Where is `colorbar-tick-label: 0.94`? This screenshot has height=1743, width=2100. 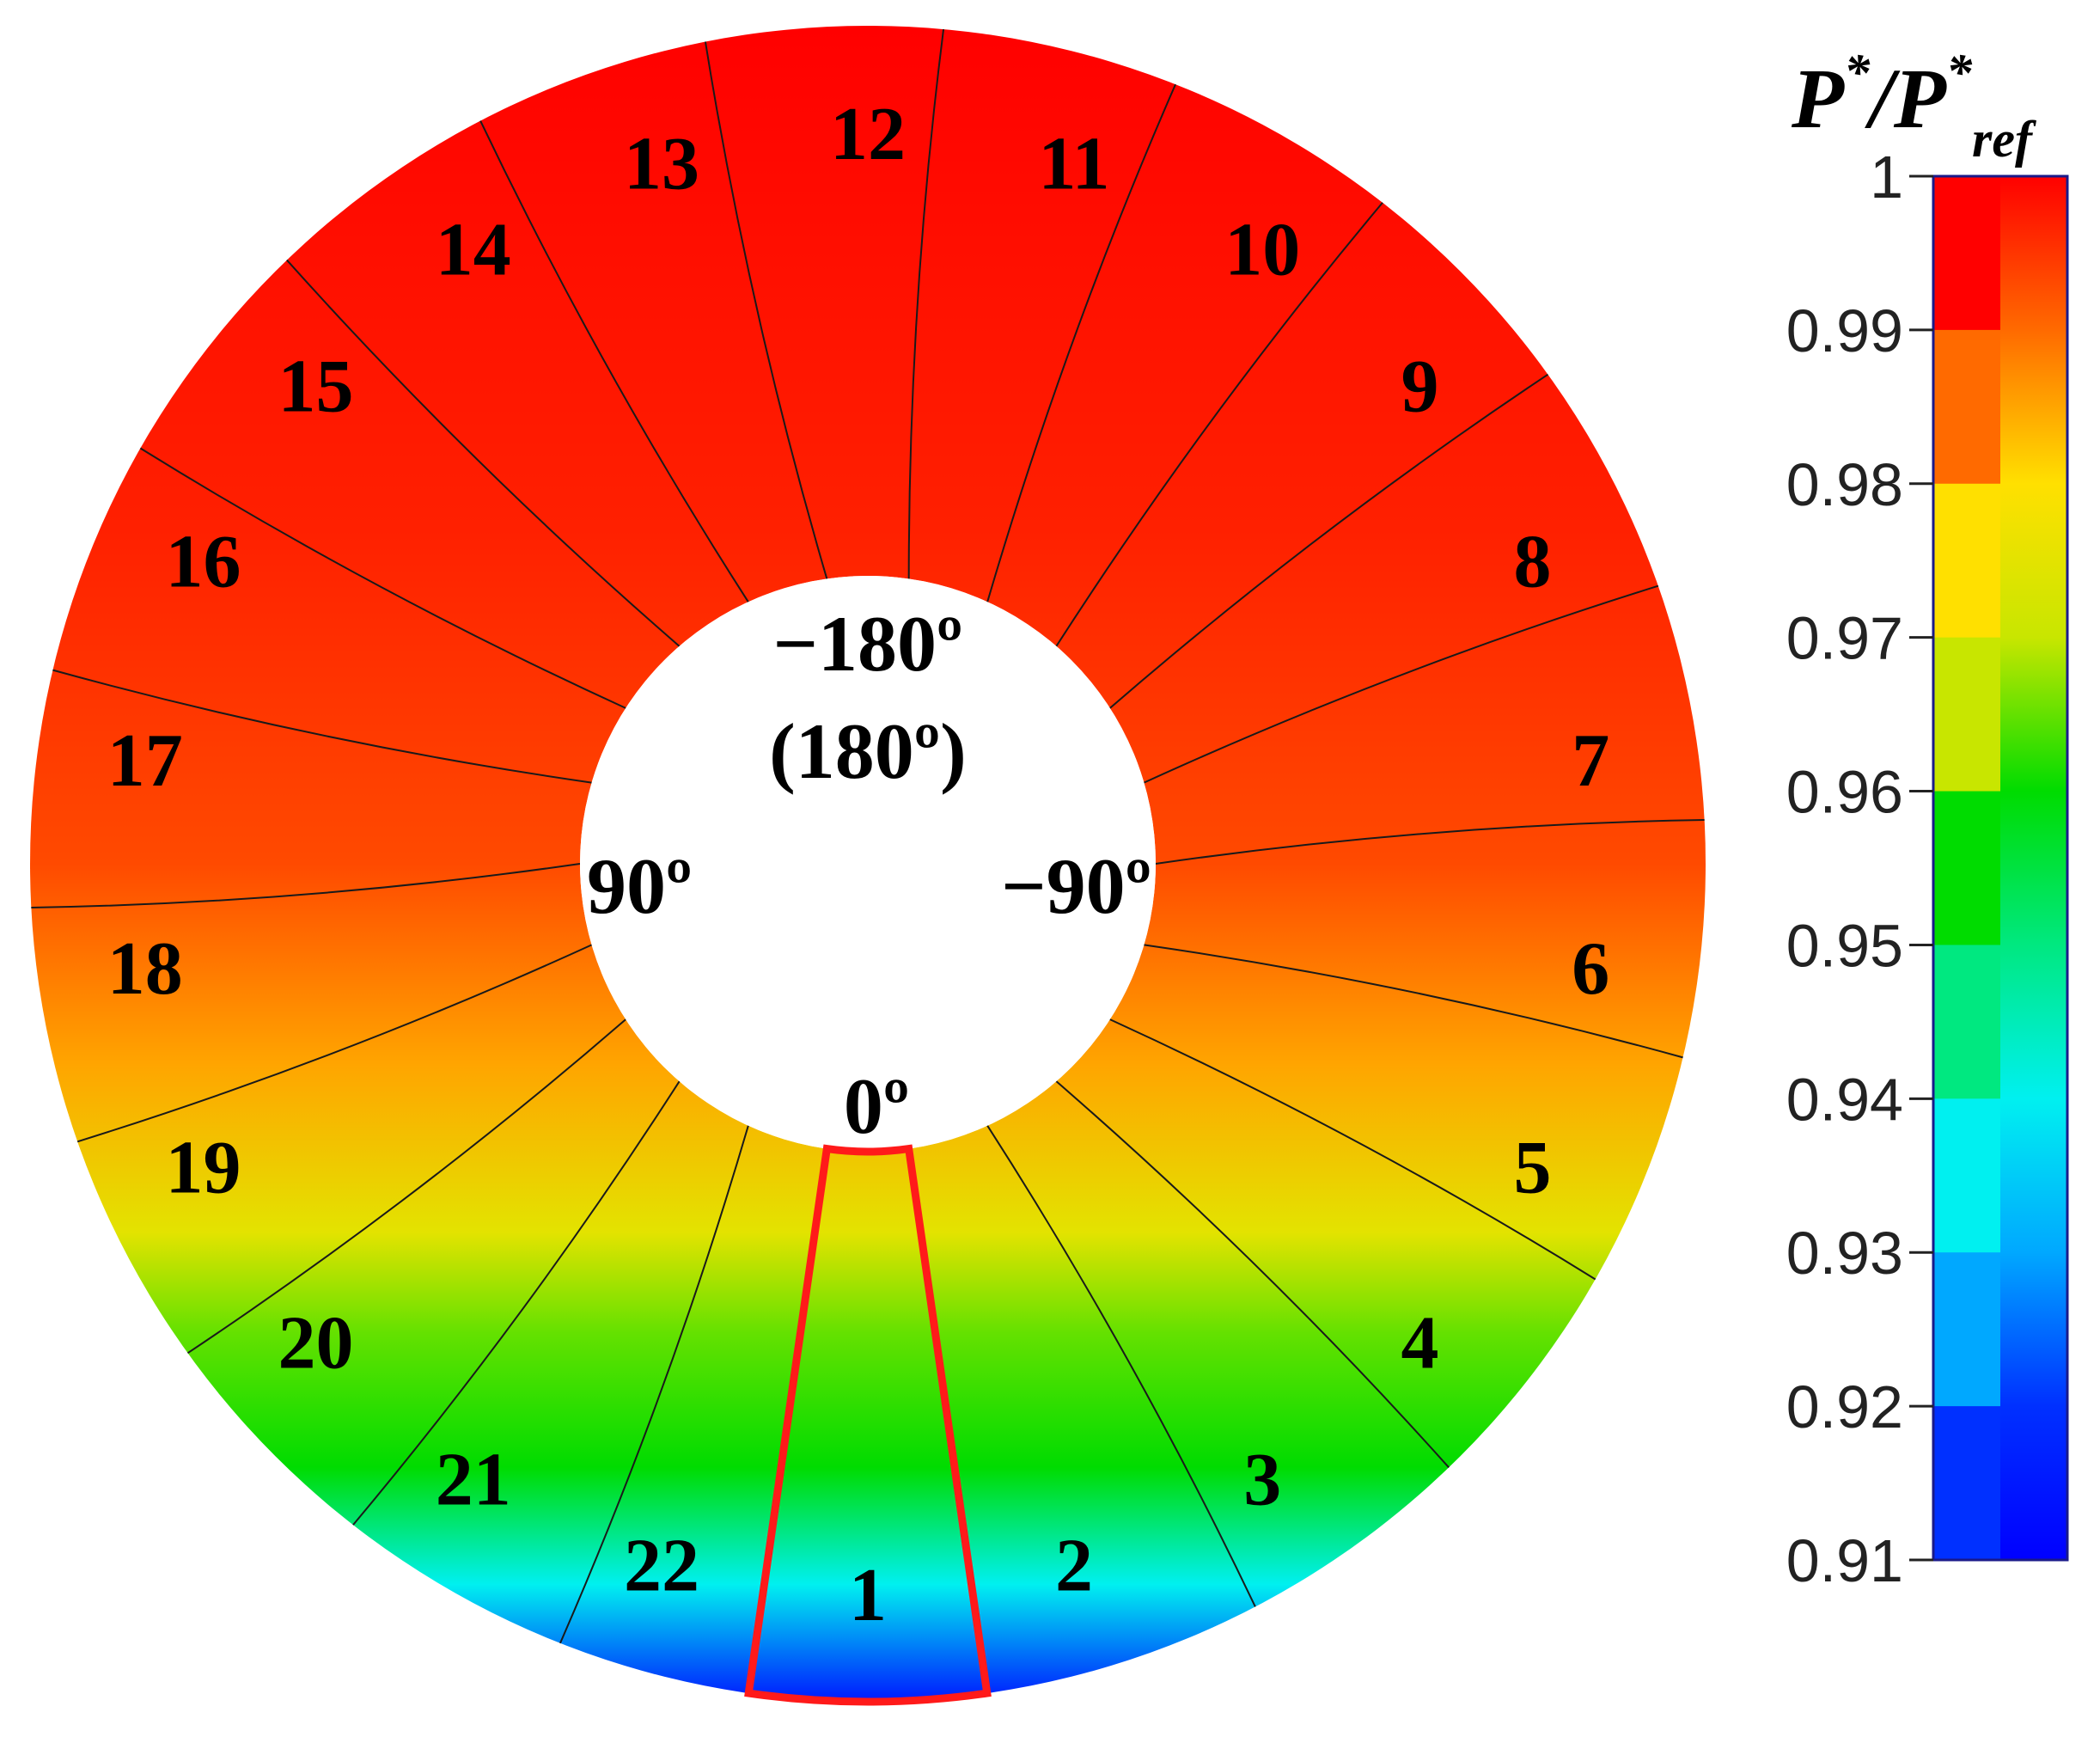 colorbar-tick-label: 0.94 is located at coordinates (1844, 1099).